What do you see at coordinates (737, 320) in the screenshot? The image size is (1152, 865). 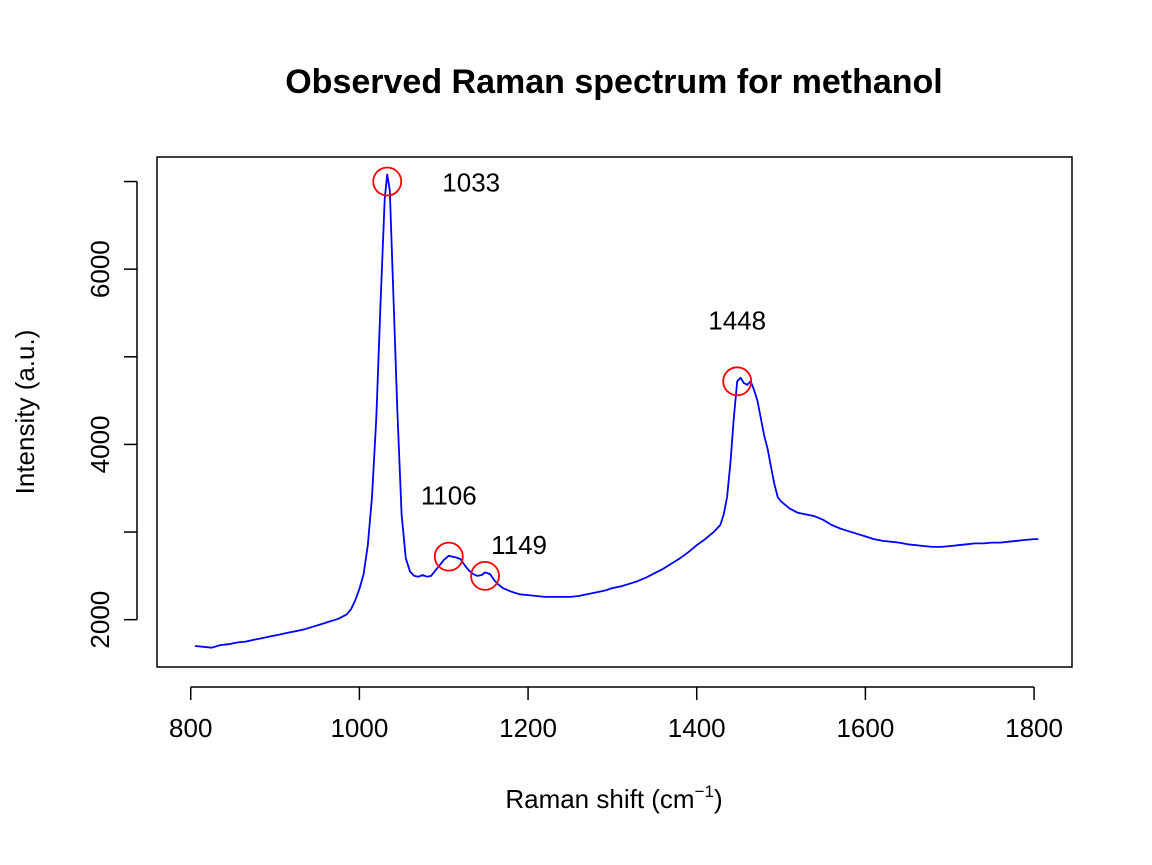 I see `peak-label: 1448` at bounding box center [737, 320].